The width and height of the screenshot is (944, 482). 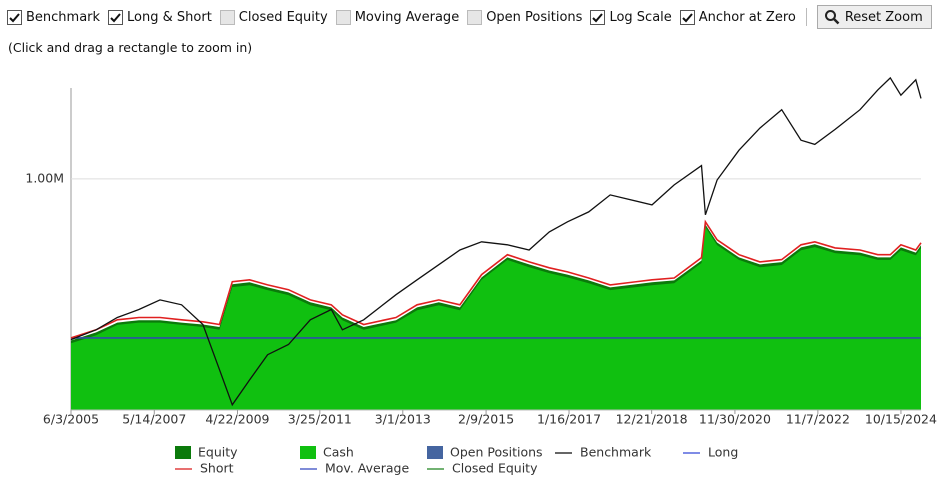 I want to click on checkbox-option: Log Scale, so click(x=631, y=17).